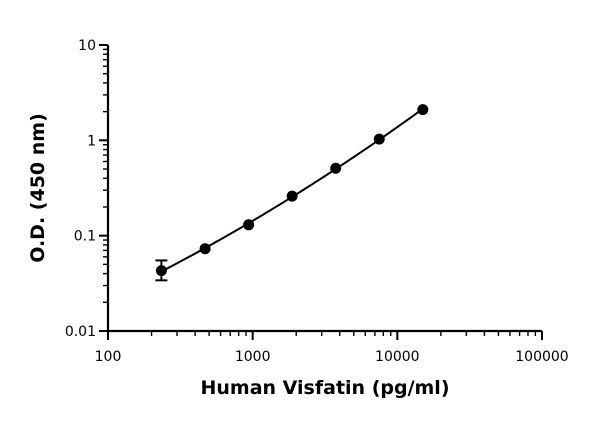 The width and height of the screenshot is (600, 421). I want to click on x-tick-label: 100, so click(108, 357).